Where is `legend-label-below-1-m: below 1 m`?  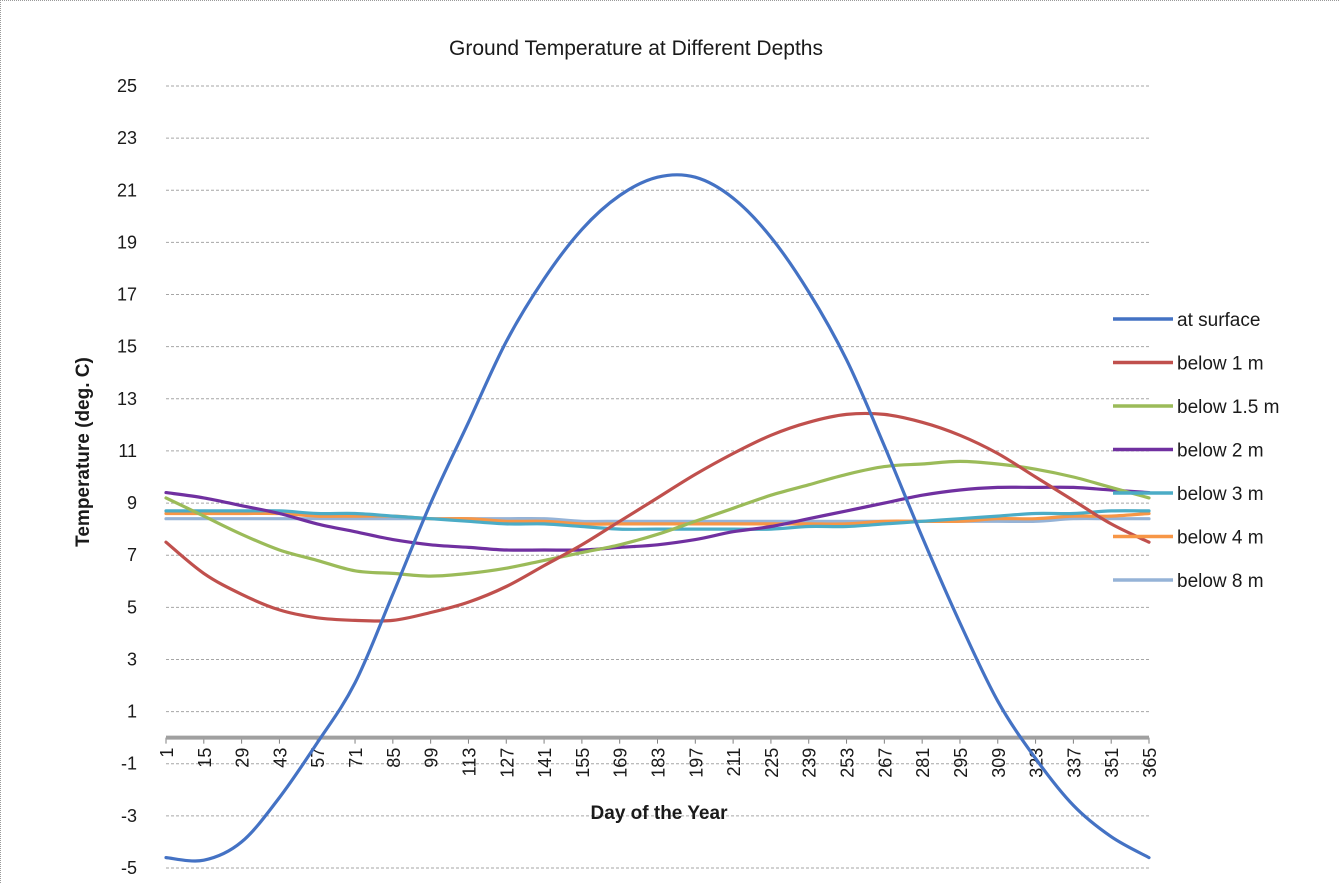 legend-label-below-1-m: below 1 m is located at coordinates (1220, 364).